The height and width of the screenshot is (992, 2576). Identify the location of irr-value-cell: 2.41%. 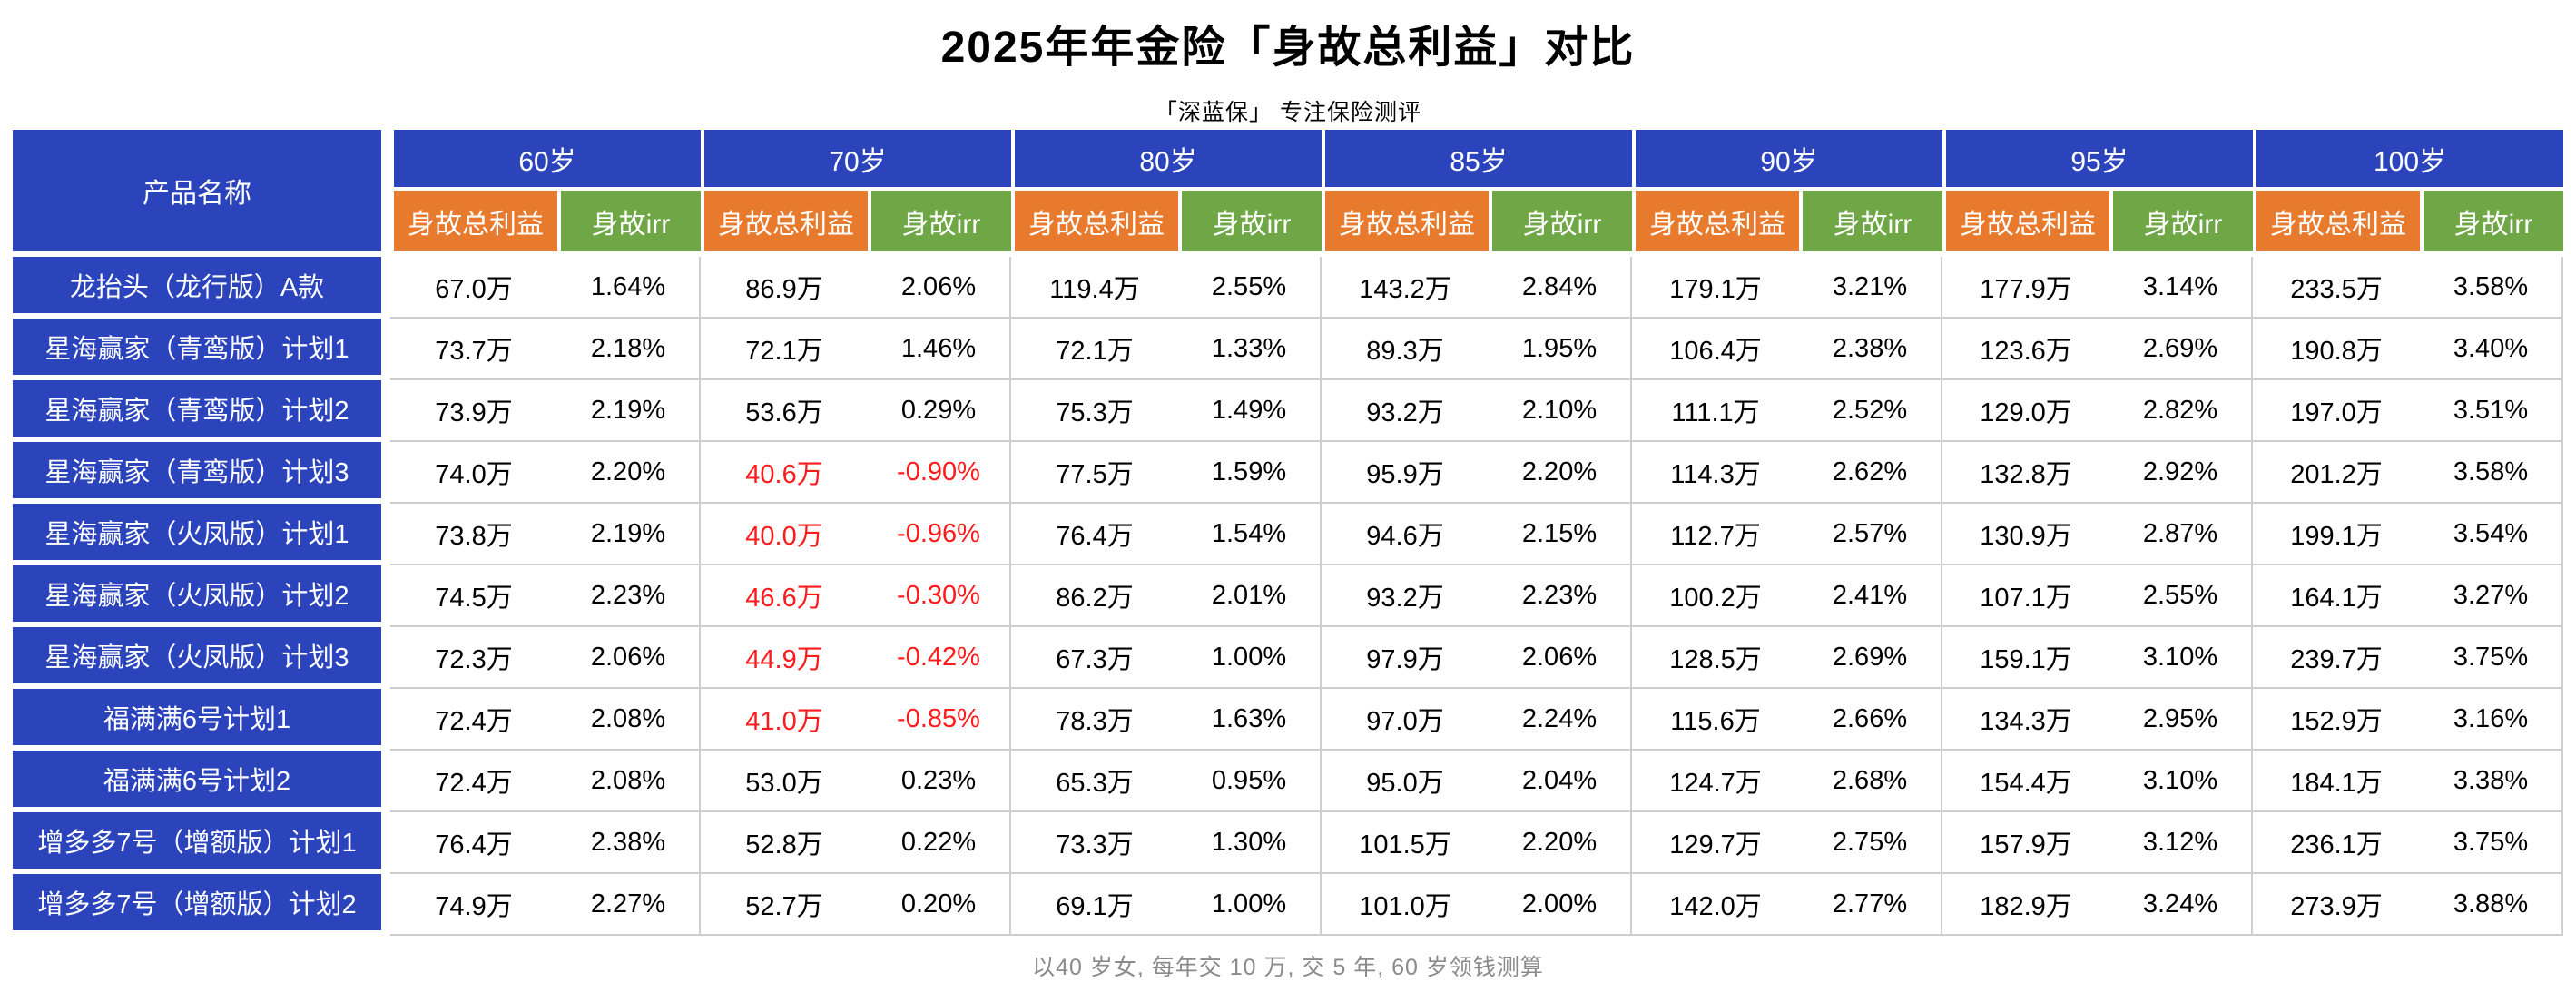
(1870, 596).